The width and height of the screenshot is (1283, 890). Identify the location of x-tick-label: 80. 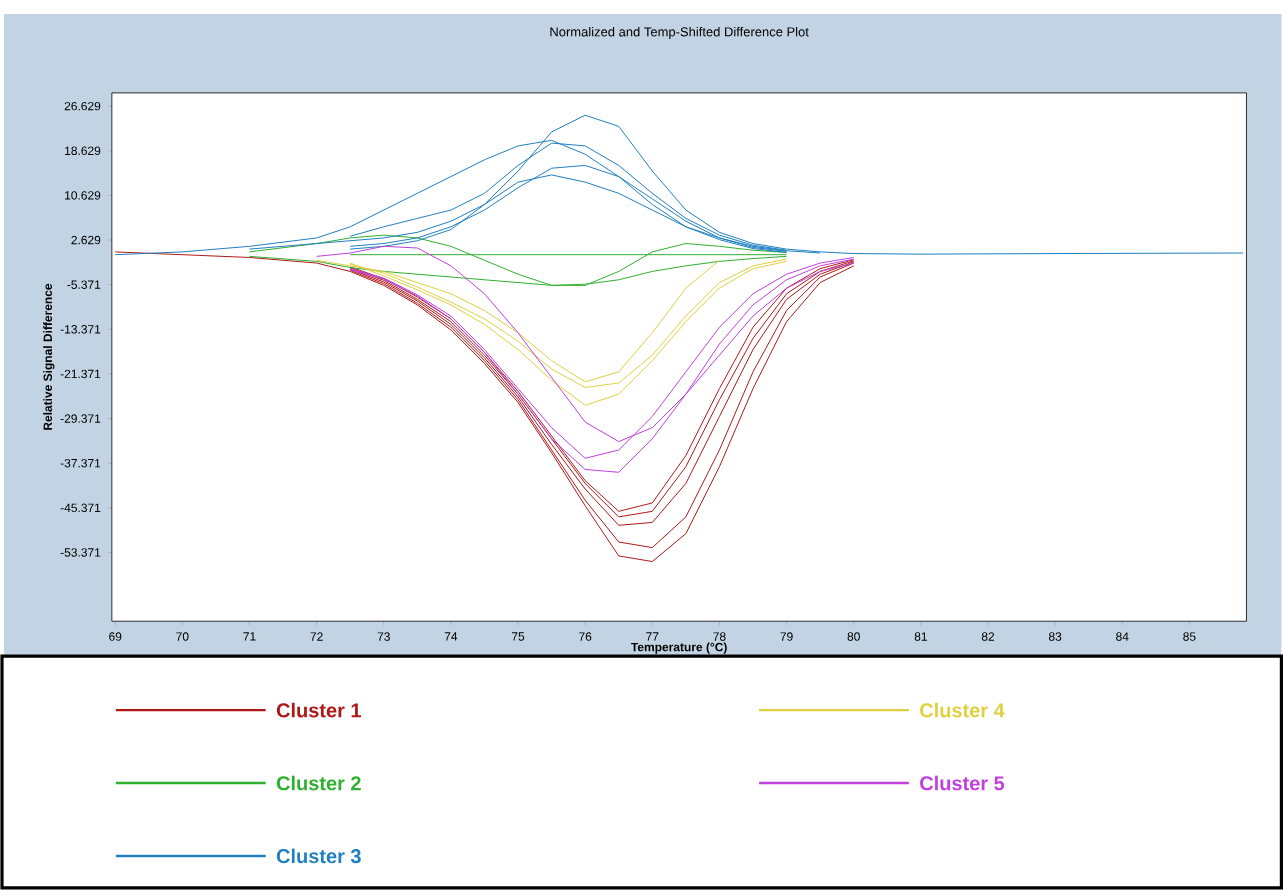
(853, 636).